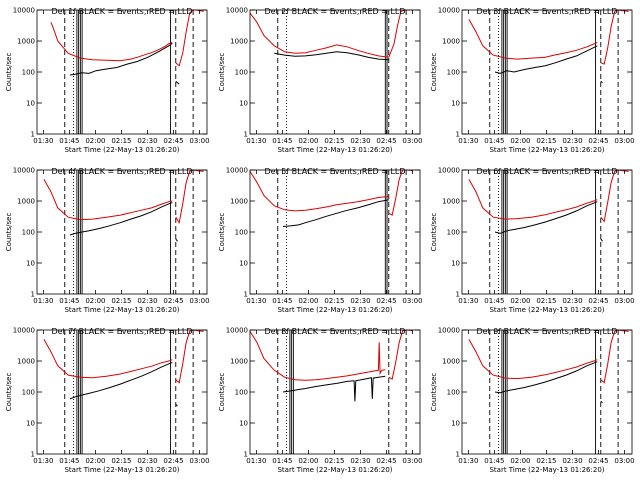 The image size is (640, 480). I want to click on chart-title: Det 3f BLACK = Events, RED = LLD, so click(546, 11).